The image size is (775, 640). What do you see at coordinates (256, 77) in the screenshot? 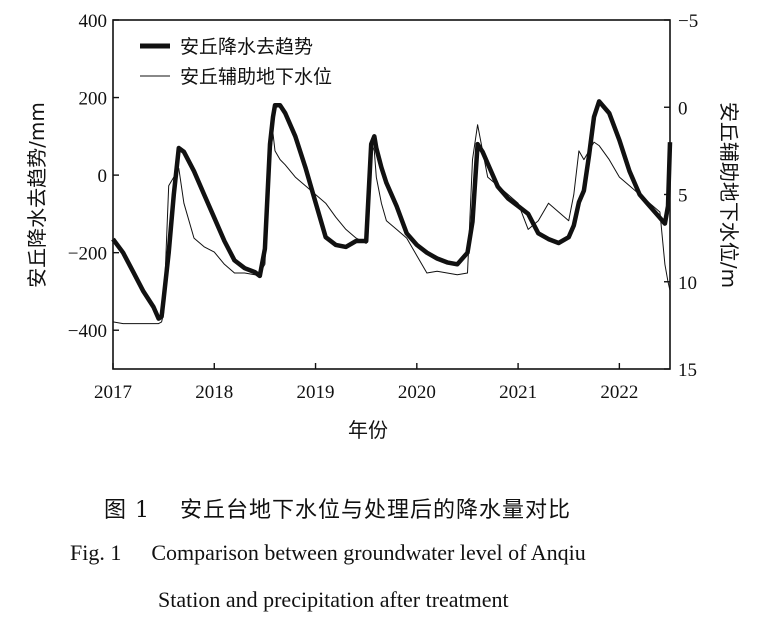
I see `legend-label-1: 安丘辅助地下水位` at bounding box center [256, 77].